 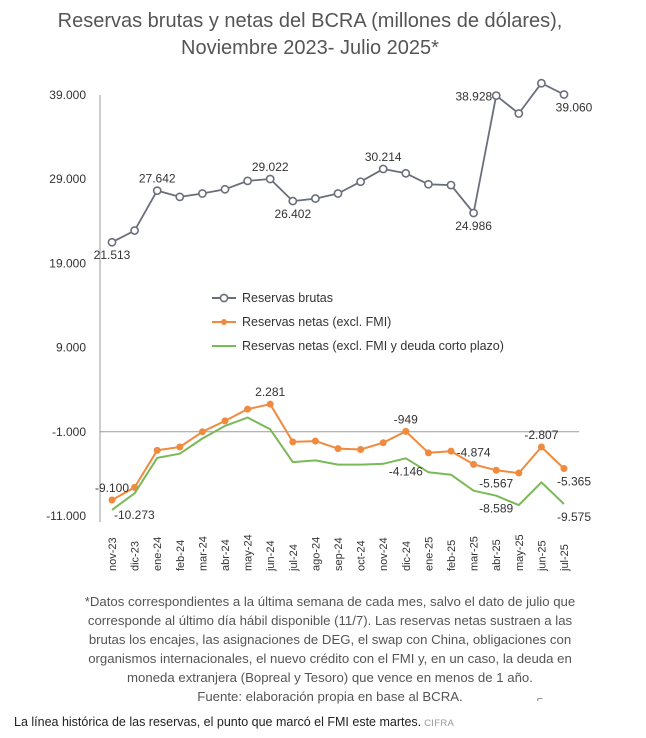 I want to click on data-label: 30.214, so click(x=383, y=157).